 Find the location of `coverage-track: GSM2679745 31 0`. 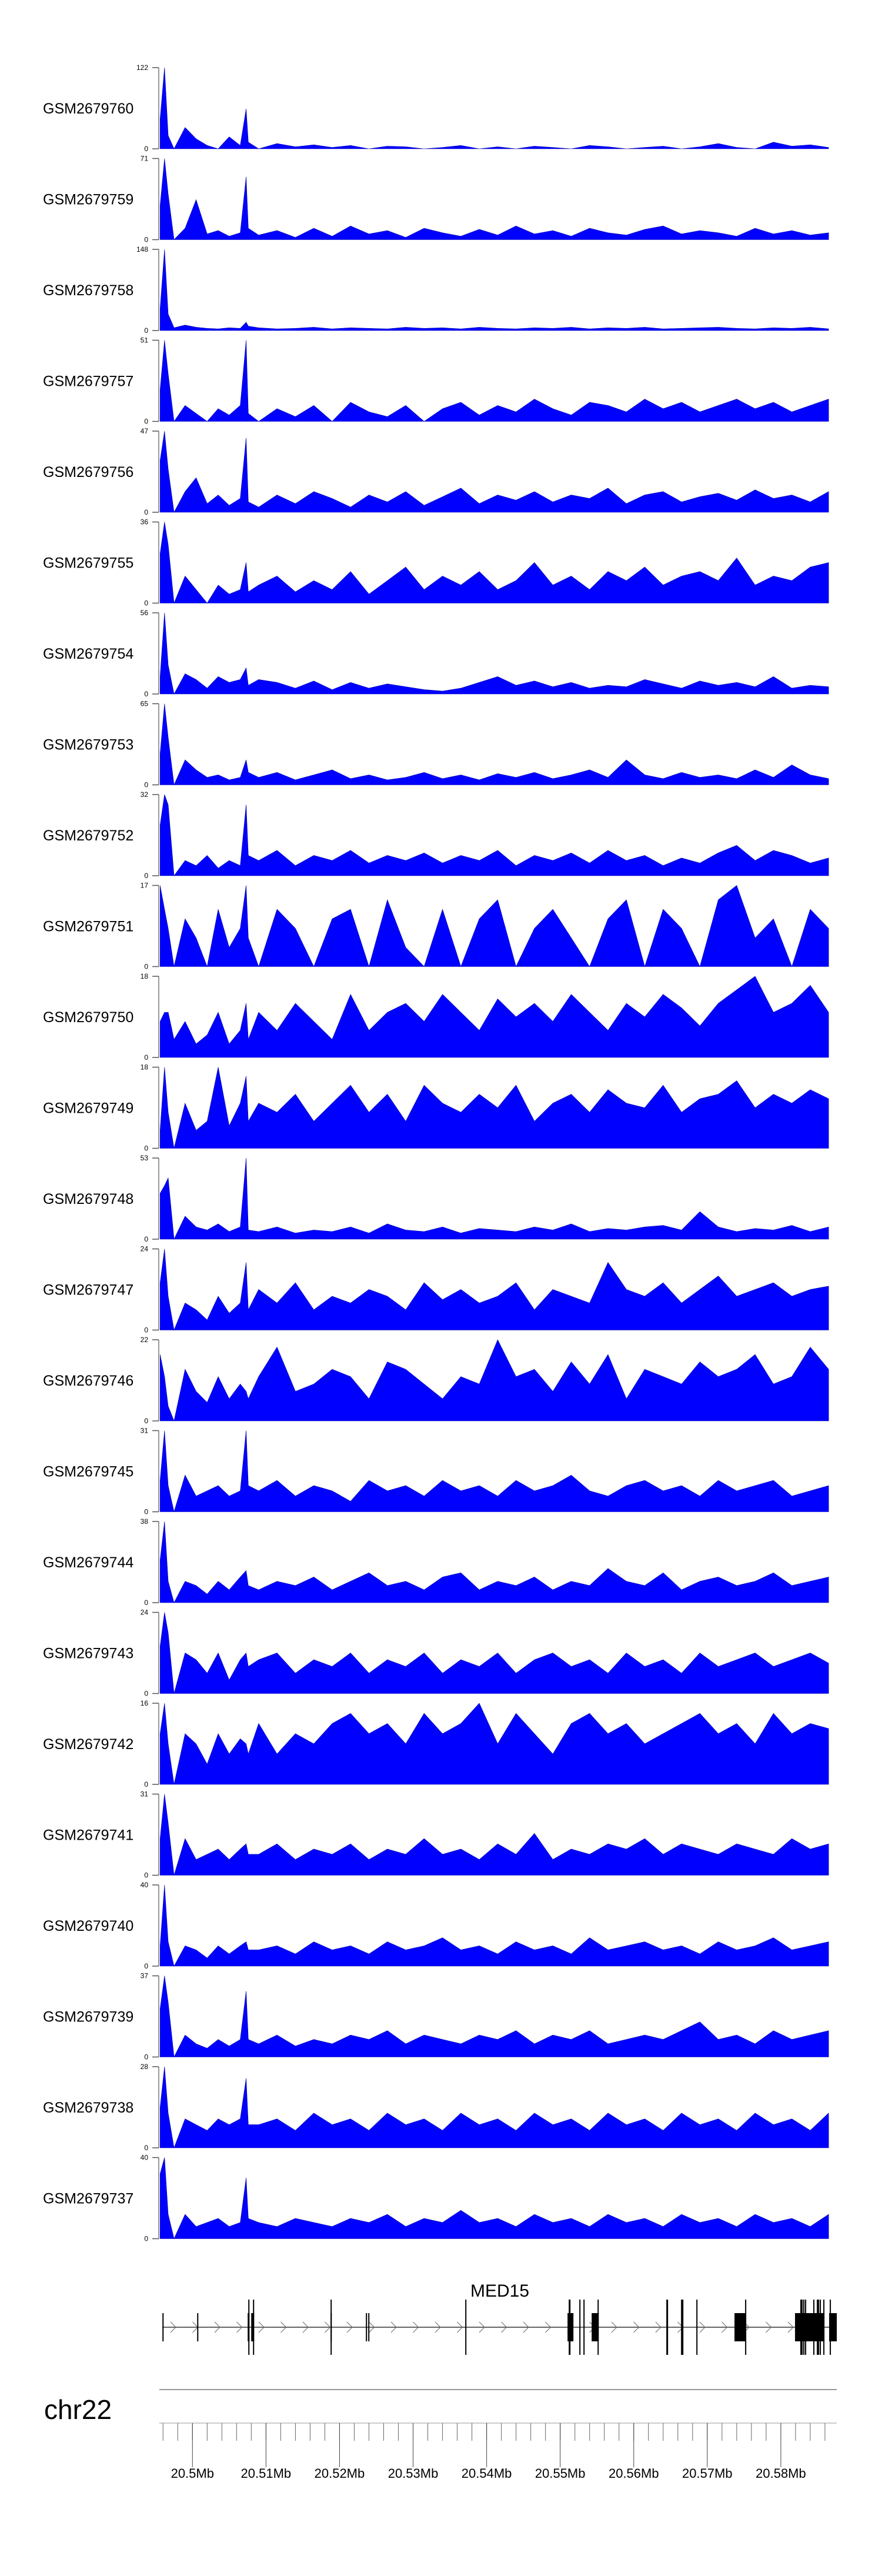

coverage-track: GSM2679745 31 0 is located at coordinates (436, 1471).